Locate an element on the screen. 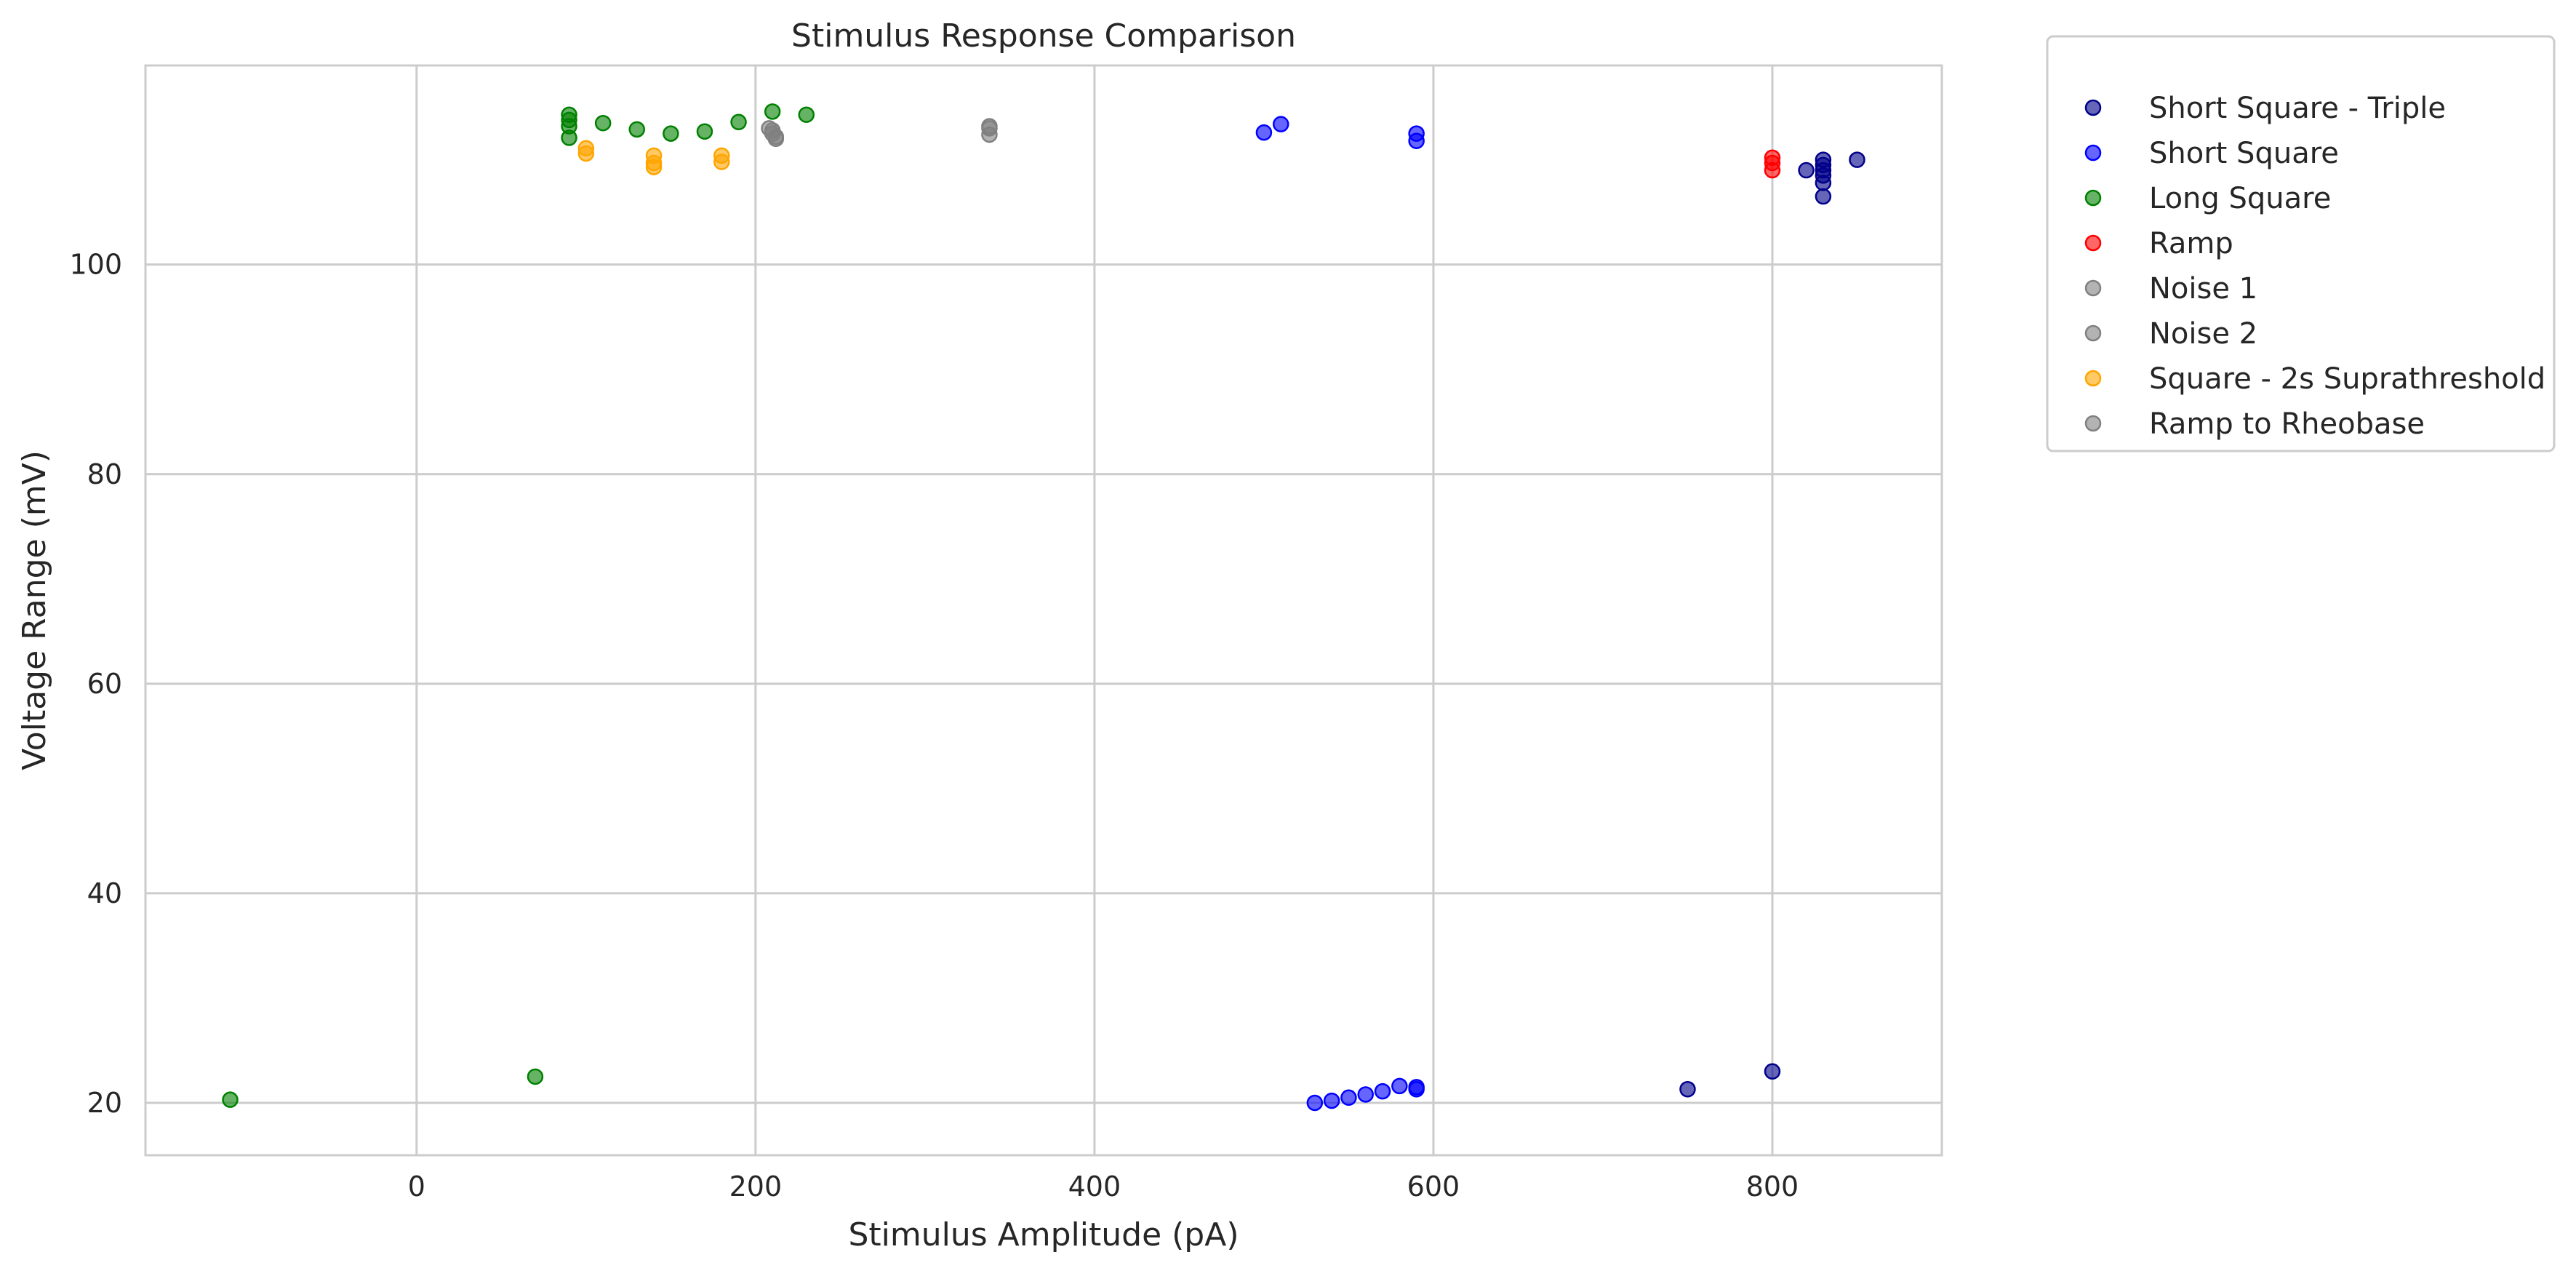 The width and height of the screenshot is (2576, 1276). chart-title: Stimulus Response Comparison is located at coordinates (1043, 36).